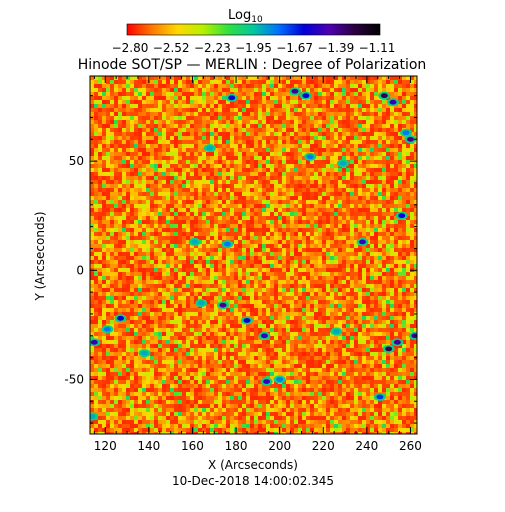  Describe the element at coordinates (105, 446) in the screenshot. I see `x-tick-label: 120` at that location.